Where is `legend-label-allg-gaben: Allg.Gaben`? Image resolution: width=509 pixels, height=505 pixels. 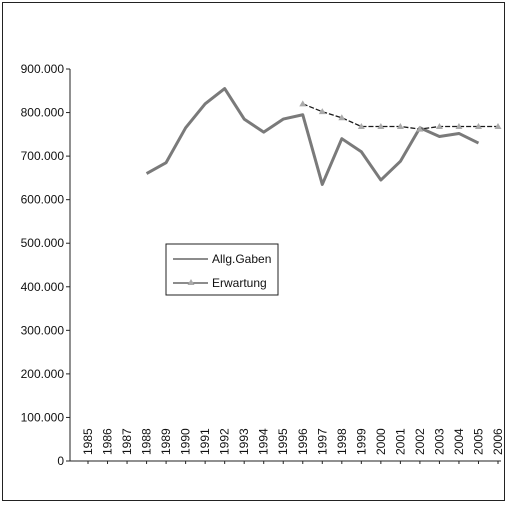 legend-label-allg-gaben: Allg.Gaben is located at coordinates (241, 259).